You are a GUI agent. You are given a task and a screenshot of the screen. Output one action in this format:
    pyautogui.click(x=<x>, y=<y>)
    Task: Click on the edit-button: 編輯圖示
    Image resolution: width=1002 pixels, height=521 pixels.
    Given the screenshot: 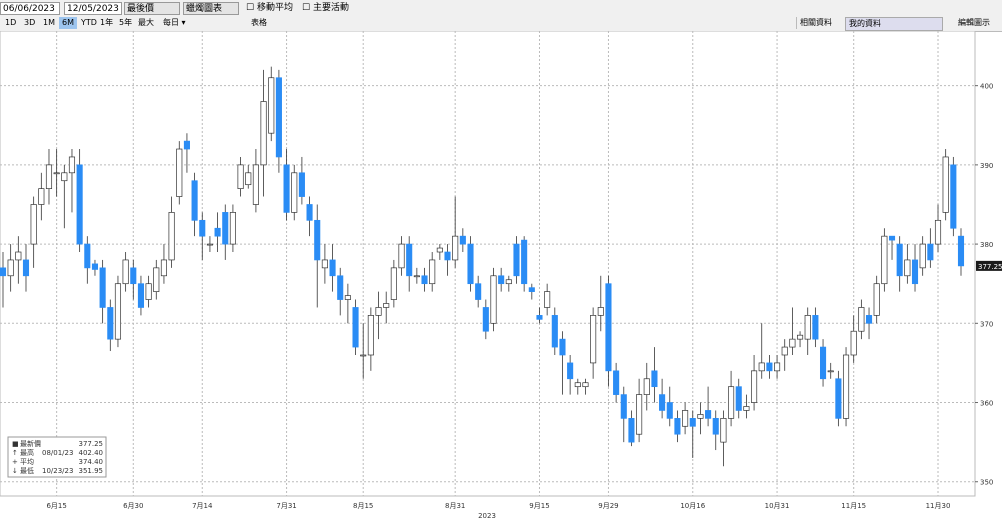 What is the action you would take?
    pyautogui.click(x=974, y=22)
    